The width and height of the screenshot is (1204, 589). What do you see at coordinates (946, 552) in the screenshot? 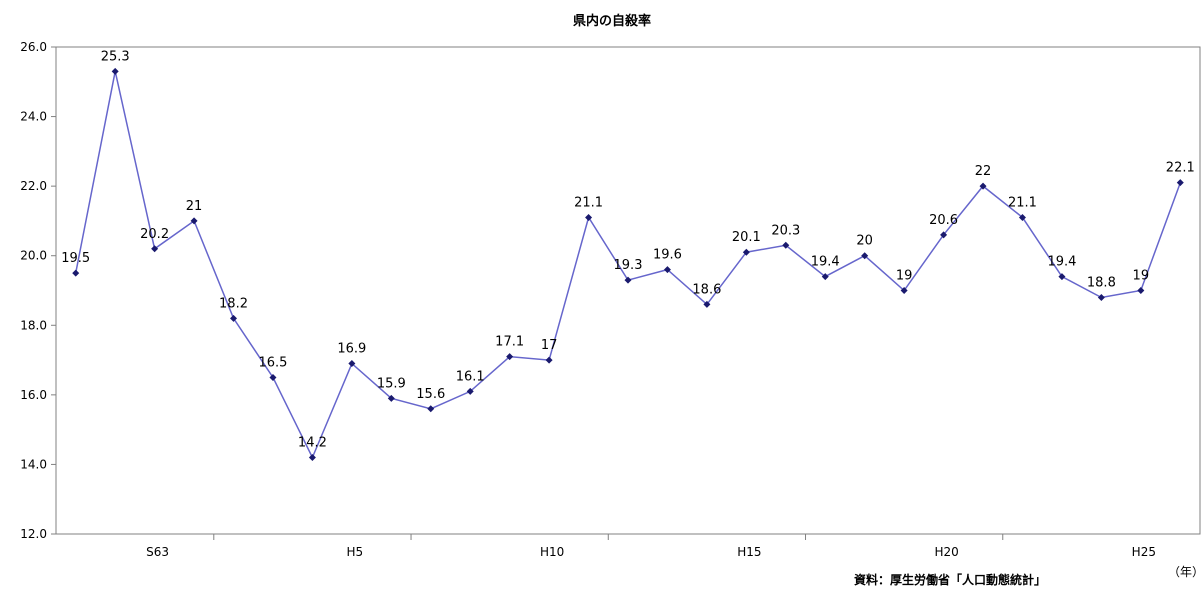
I see `x-tick-label: H20` at bounding box center [946, 552].